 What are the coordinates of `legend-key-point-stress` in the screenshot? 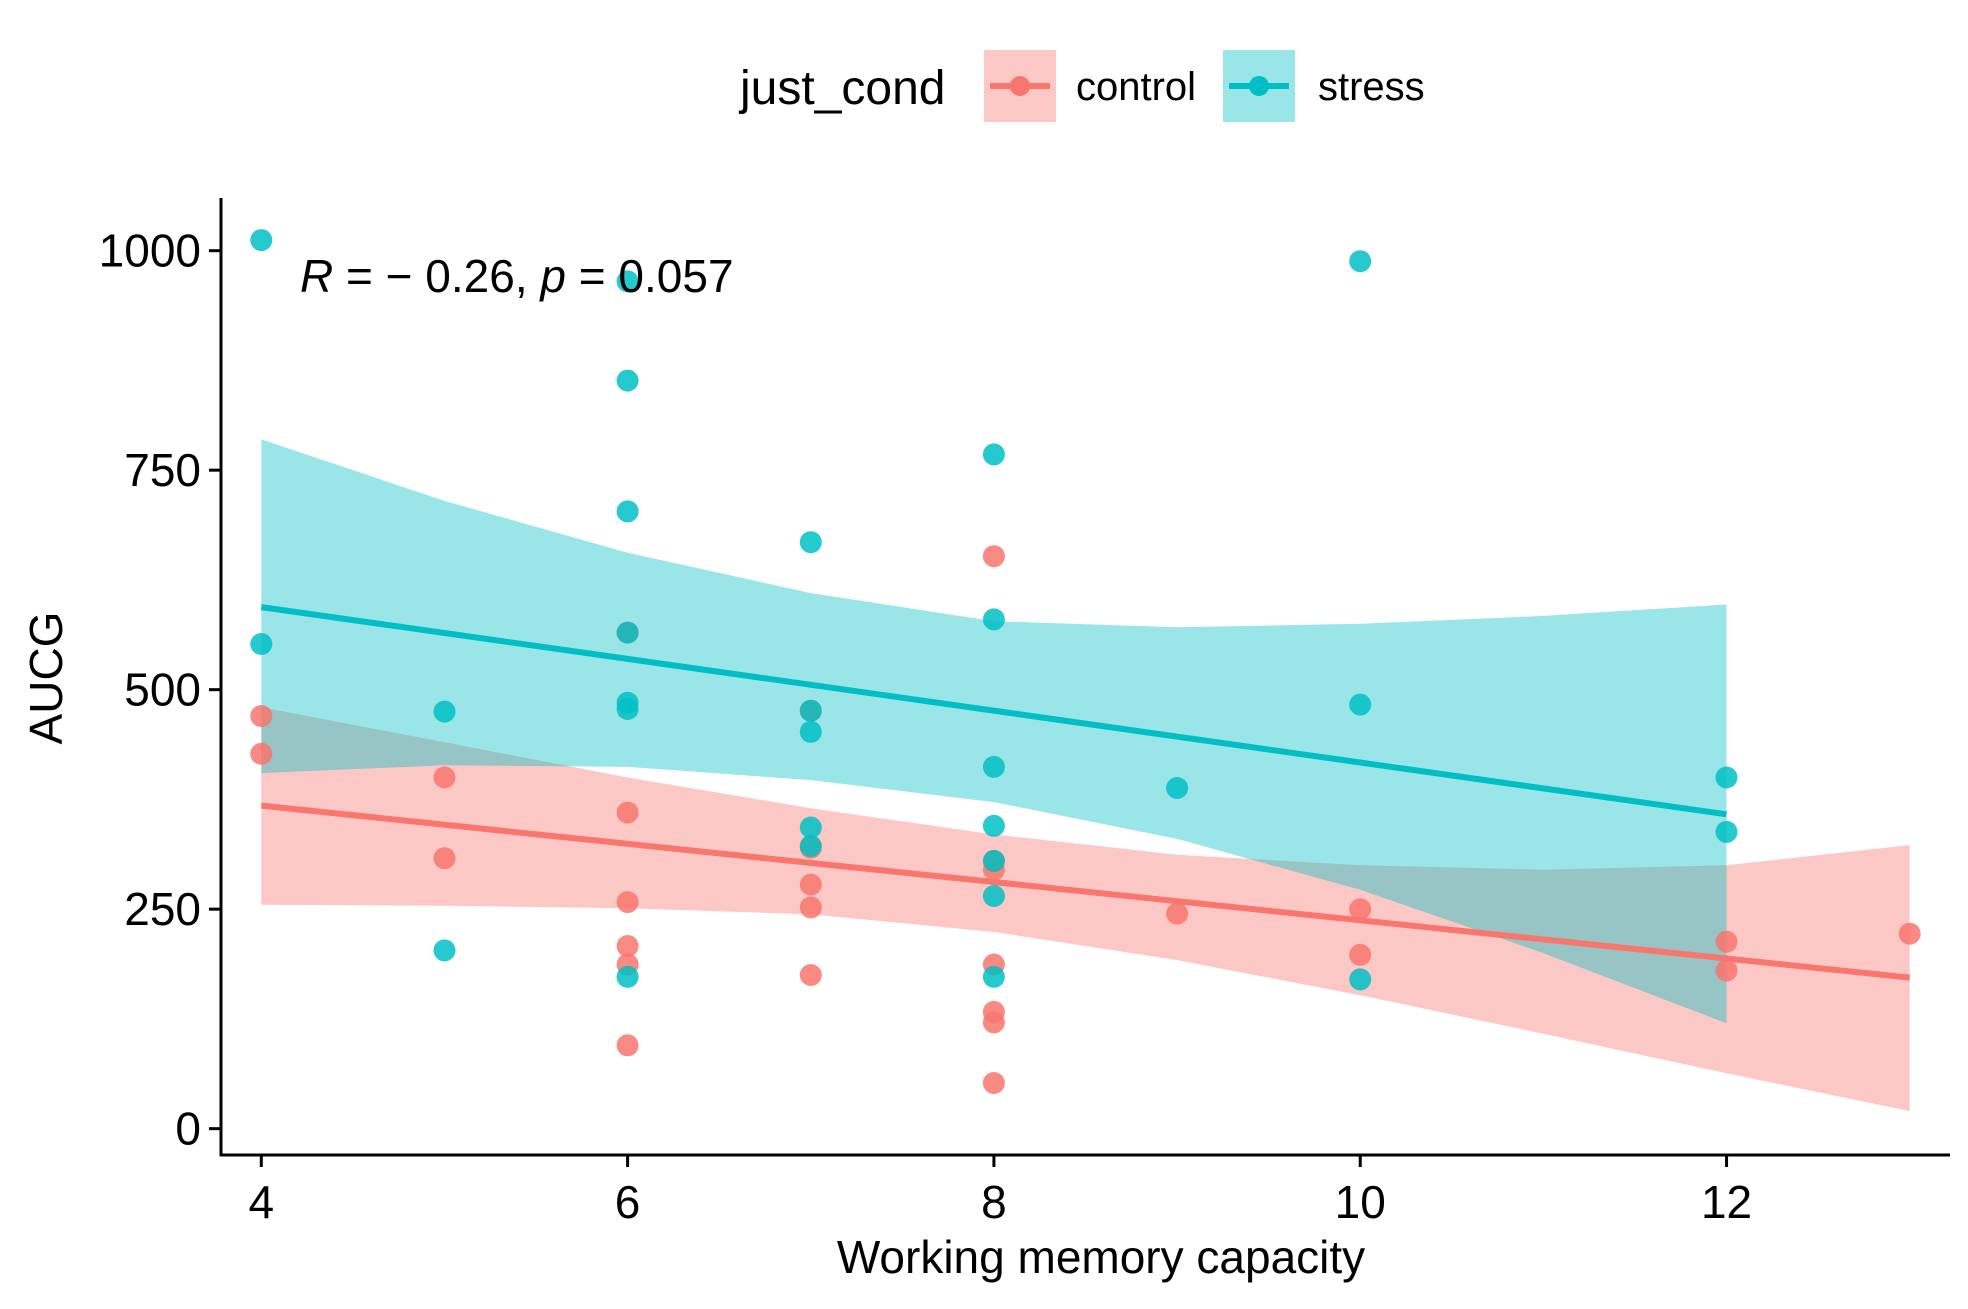 It's located at (1259, 86).